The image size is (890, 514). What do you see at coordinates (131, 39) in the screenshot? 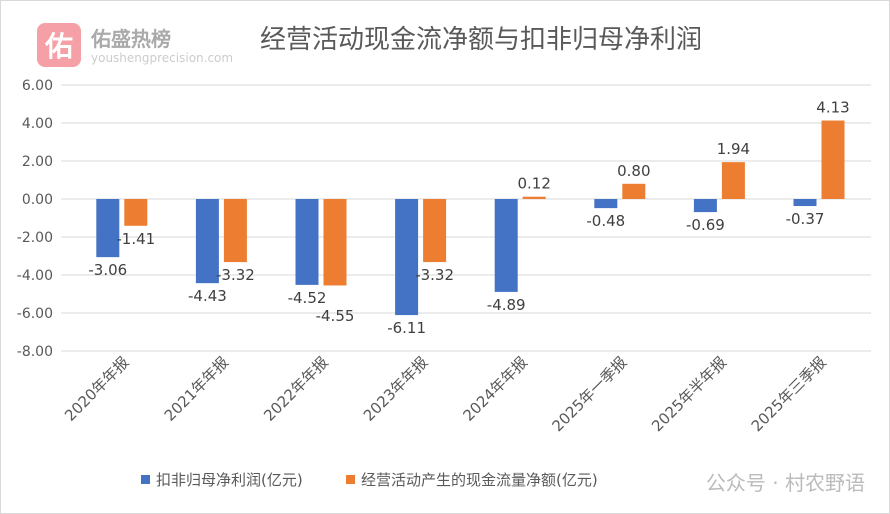
I see `watermark-brand: 佑盛热榜` at bounding box center [131, 39].